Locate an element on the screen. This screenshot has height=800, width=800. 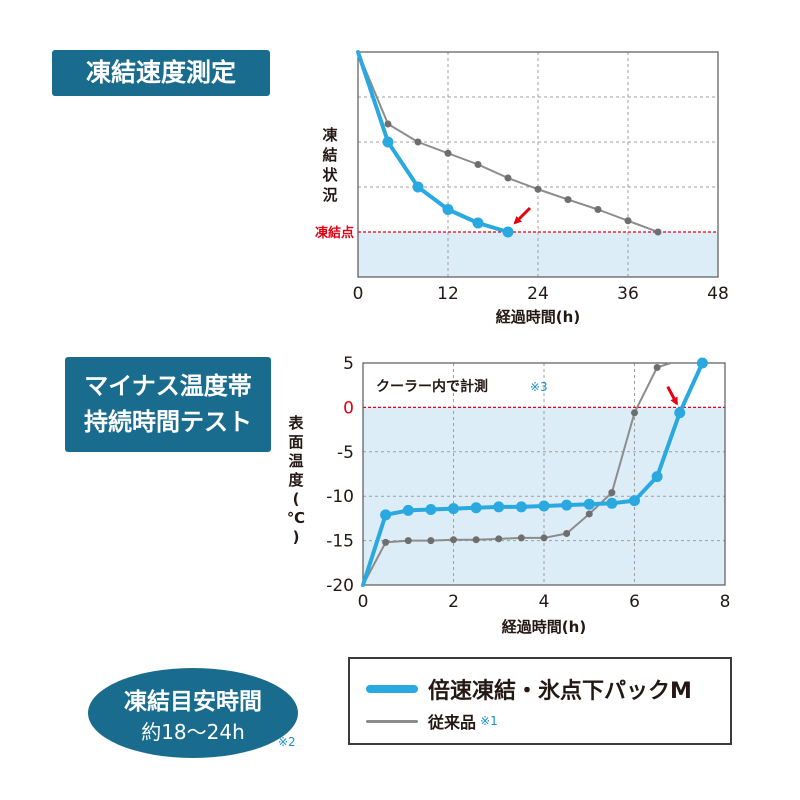
y-axis-label-char: ( is located at coordinates (296, 499).